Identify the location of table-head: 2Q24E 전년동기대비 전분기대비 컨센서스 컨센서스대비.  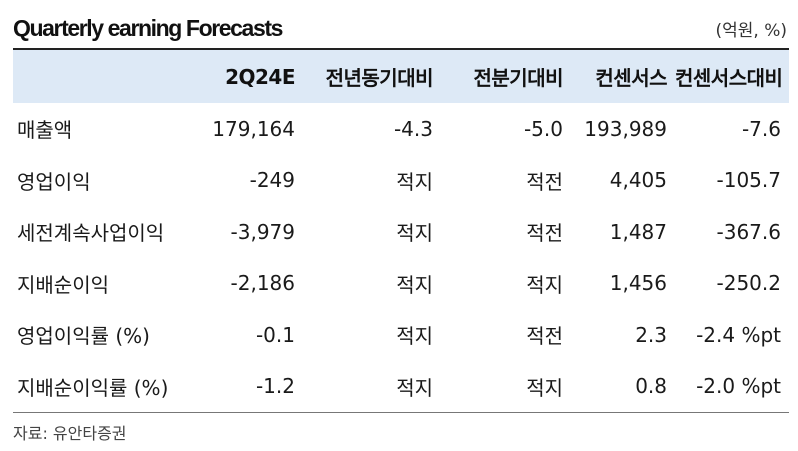
(401, 76).